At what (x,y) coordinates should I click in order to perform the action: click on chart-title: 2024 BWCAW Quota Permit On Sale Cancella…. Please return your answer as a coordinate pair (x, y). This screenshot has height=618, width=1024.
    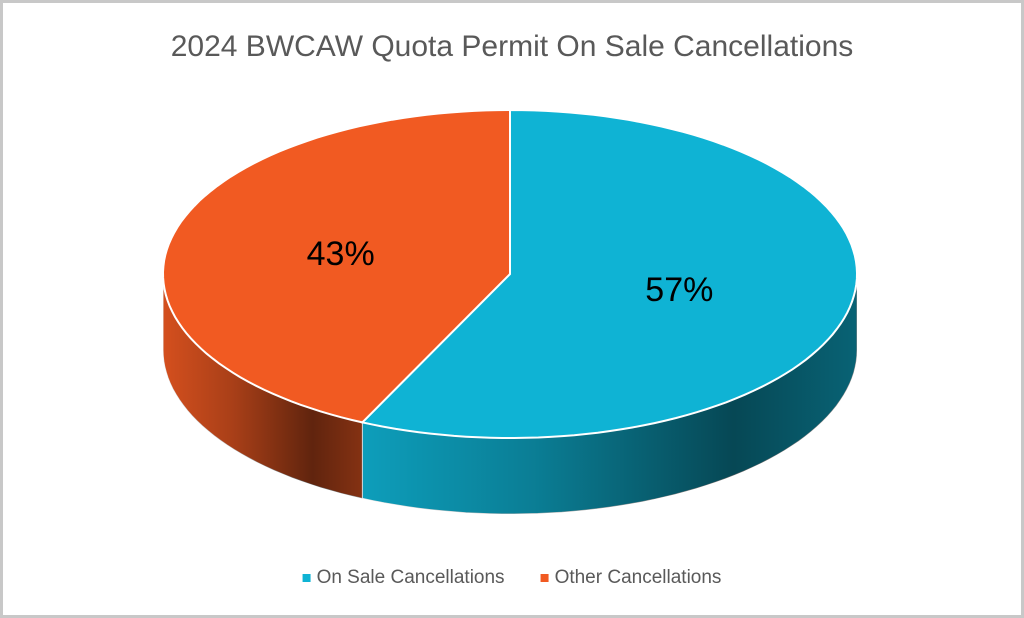
    Looking at the image, I should click on (512, 46).